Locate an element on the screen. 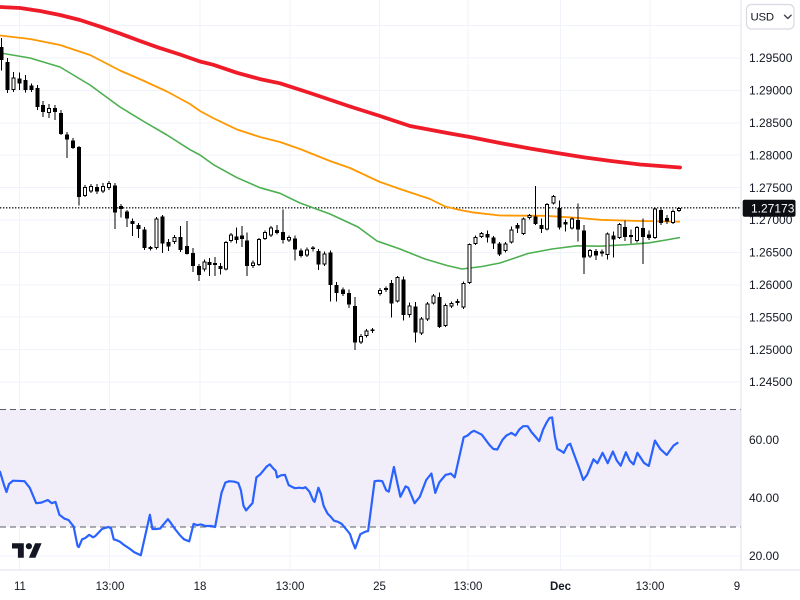 The height and width of the screenshot is (600, 800). svg-text: 1.26000 is located at coordinates (771, 285).